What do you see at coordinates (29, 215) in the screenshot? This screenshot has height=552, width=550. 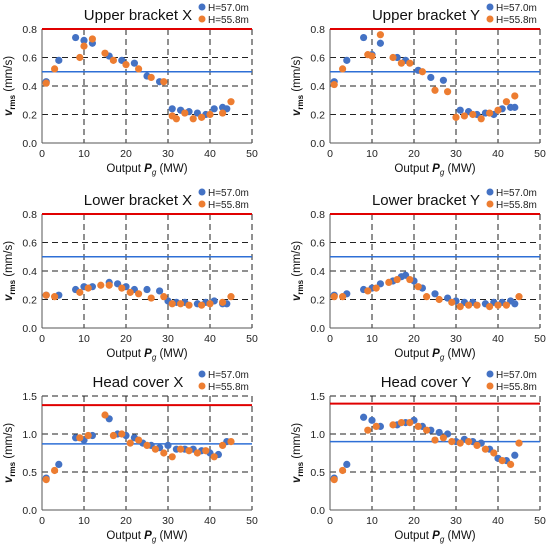 I see `y-tick-label: 0.8` at bounding box center [29, 215].